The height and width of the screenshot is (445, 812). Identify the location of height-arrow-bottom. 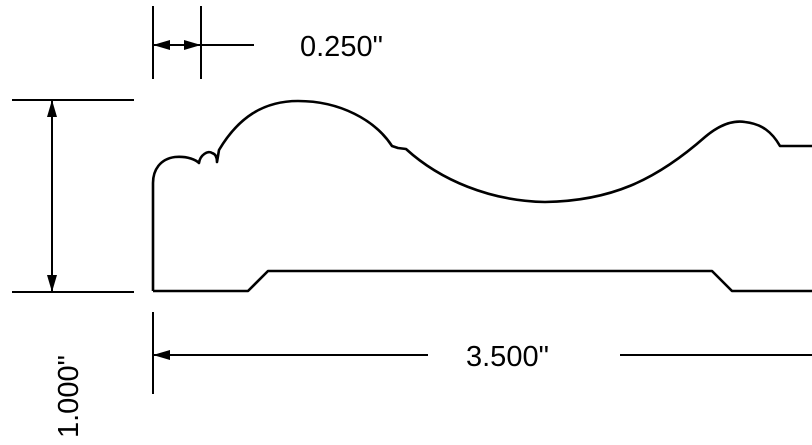
(52, 283).